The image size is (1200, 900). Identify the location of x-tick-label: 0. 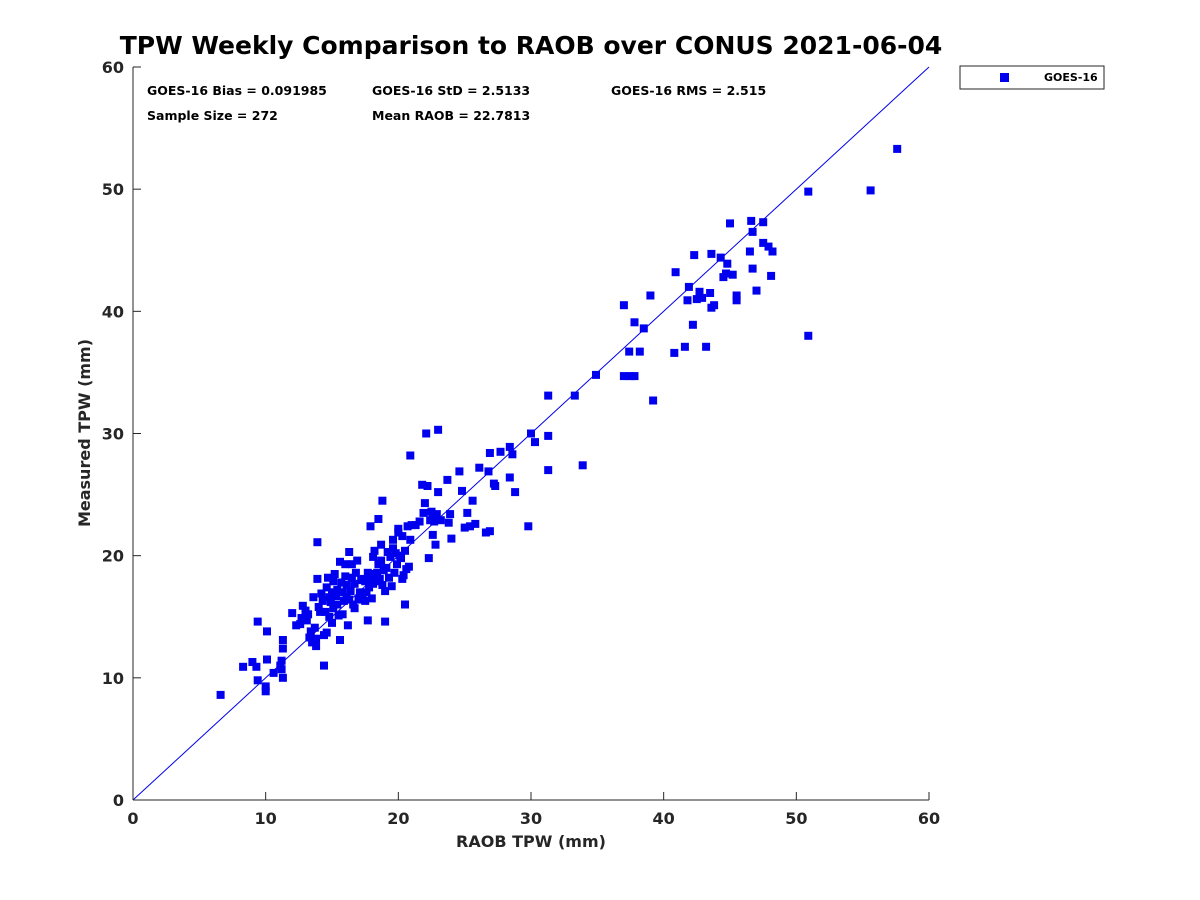
(132, 818).